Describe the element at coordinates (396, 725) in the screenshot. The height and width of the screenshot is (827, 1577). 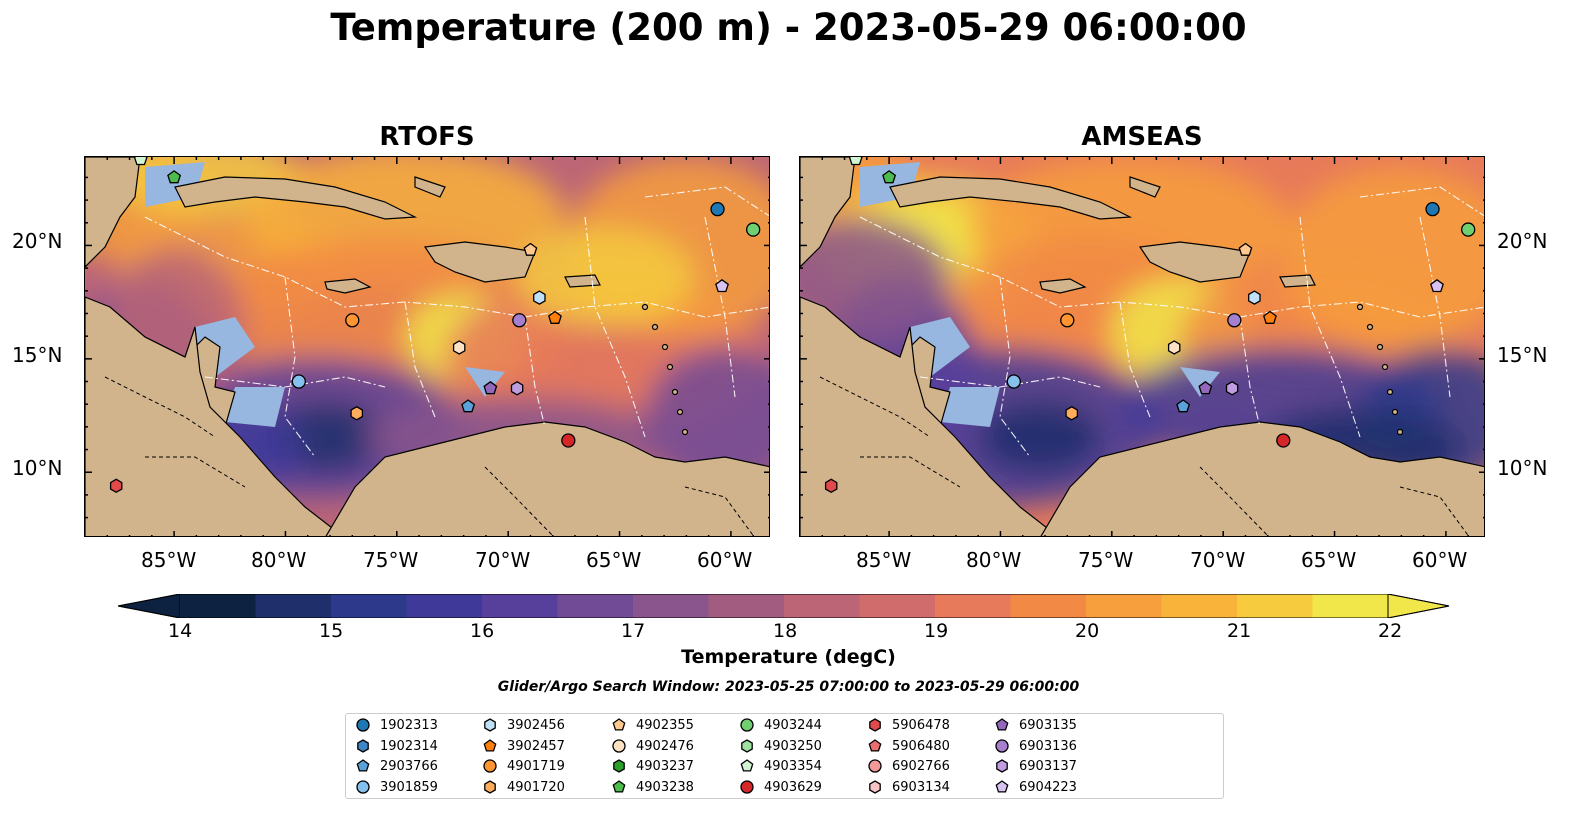
I see `legend-item: 1902313` at that location.